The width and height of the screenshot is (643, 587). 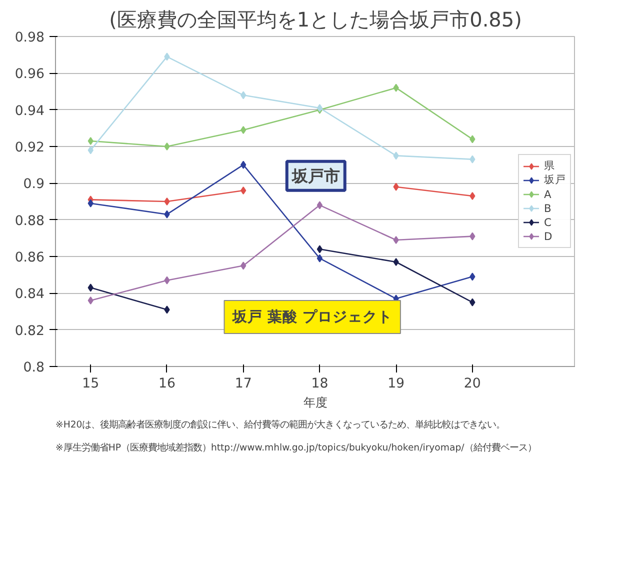 What do you see at coordinates (316, 403) in the screenshot?
I see `x-axis-title: 年度` at bounding box center [316, 403].